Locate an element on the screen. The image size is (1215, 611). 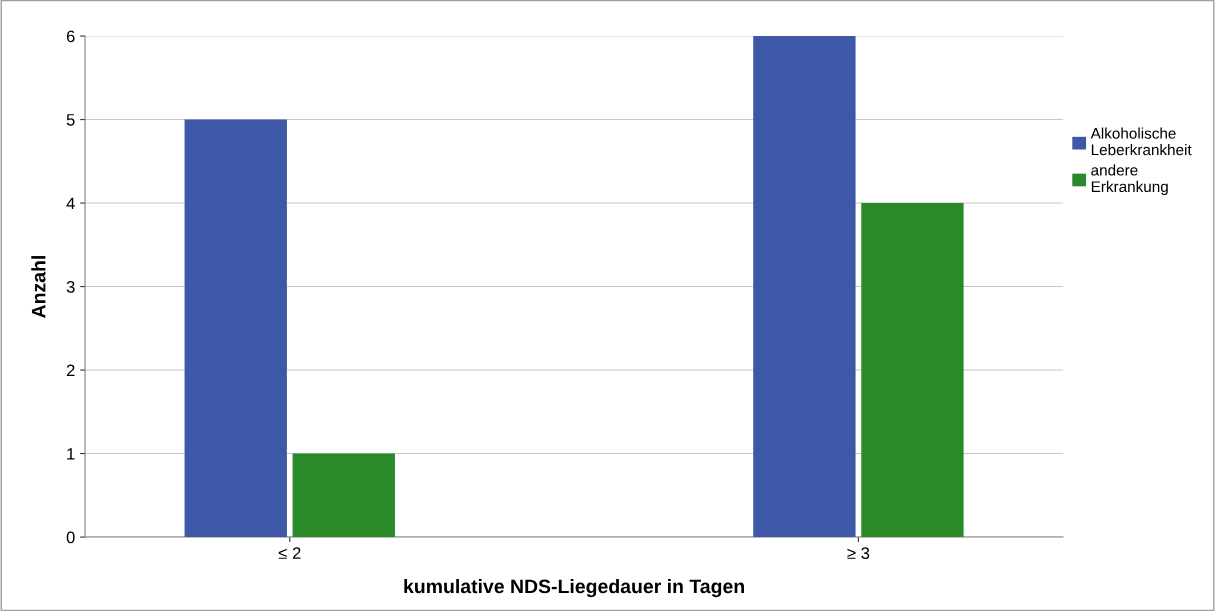
y-tick-label: 1 is located at coordinates (71, 454).